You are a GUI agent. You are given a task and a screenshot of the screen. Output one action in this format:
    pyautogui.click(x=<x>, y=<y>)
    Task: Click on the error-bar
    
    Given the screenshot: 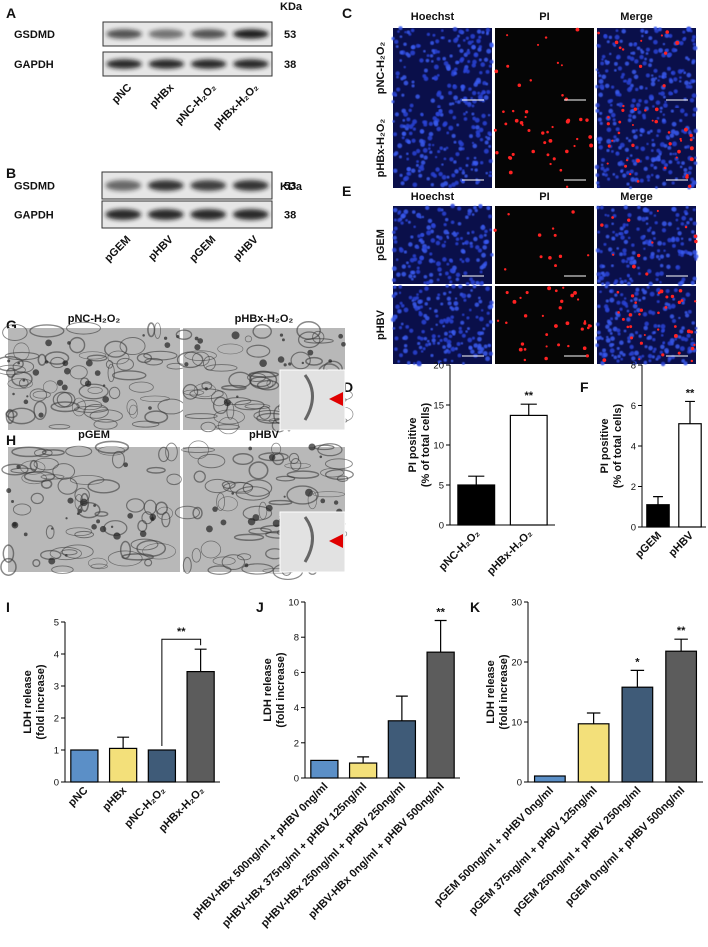 What is the action you would take?
    pyautogui.click(x=476, y=480)
    